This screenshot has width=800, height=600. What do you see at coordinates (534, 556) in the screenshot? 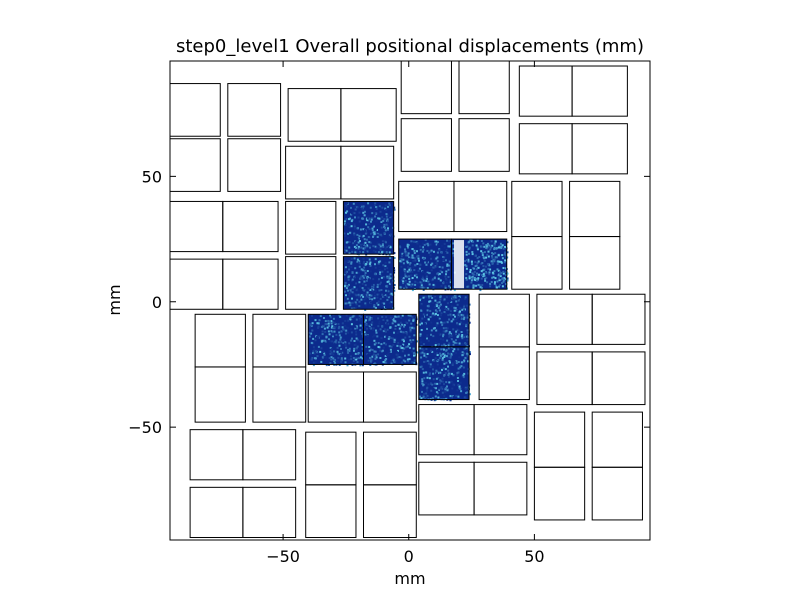
I see `x-tick-label: 50` at bounding box center [534, 556].